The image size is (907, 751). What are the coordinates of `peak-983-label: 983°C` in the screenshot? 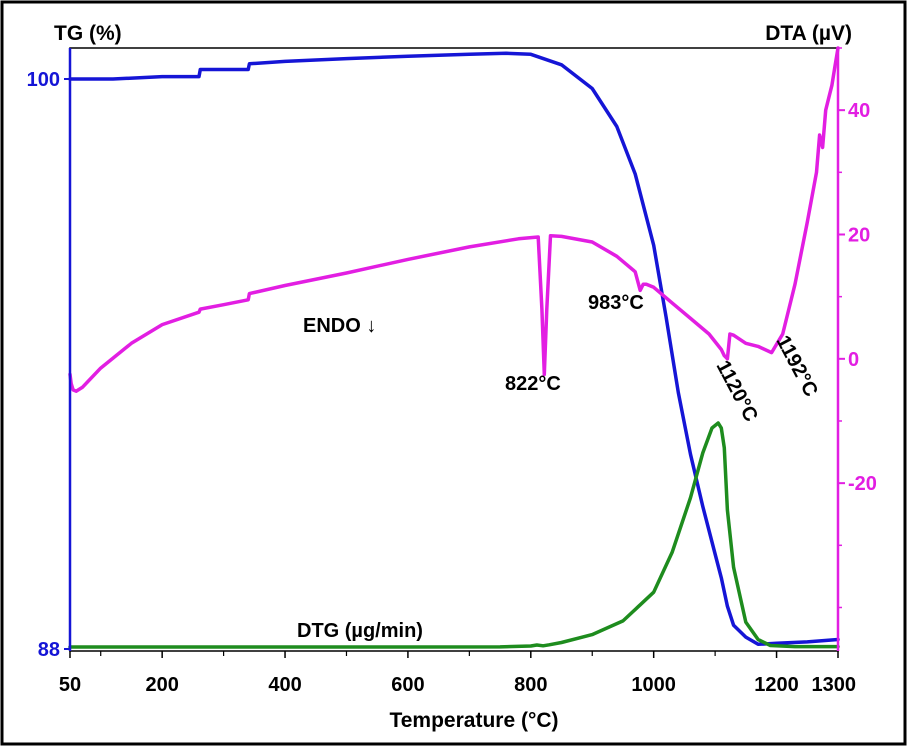 It's located at (616, 303).